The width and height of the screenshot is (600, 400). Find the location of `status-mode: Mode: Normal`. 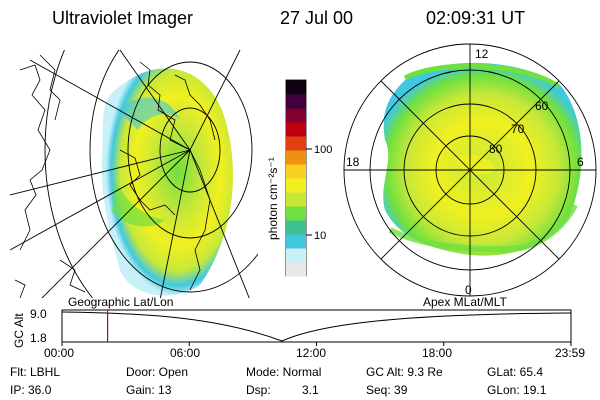

status-mode: Mode: Normal is located at coordinates (284, 372).